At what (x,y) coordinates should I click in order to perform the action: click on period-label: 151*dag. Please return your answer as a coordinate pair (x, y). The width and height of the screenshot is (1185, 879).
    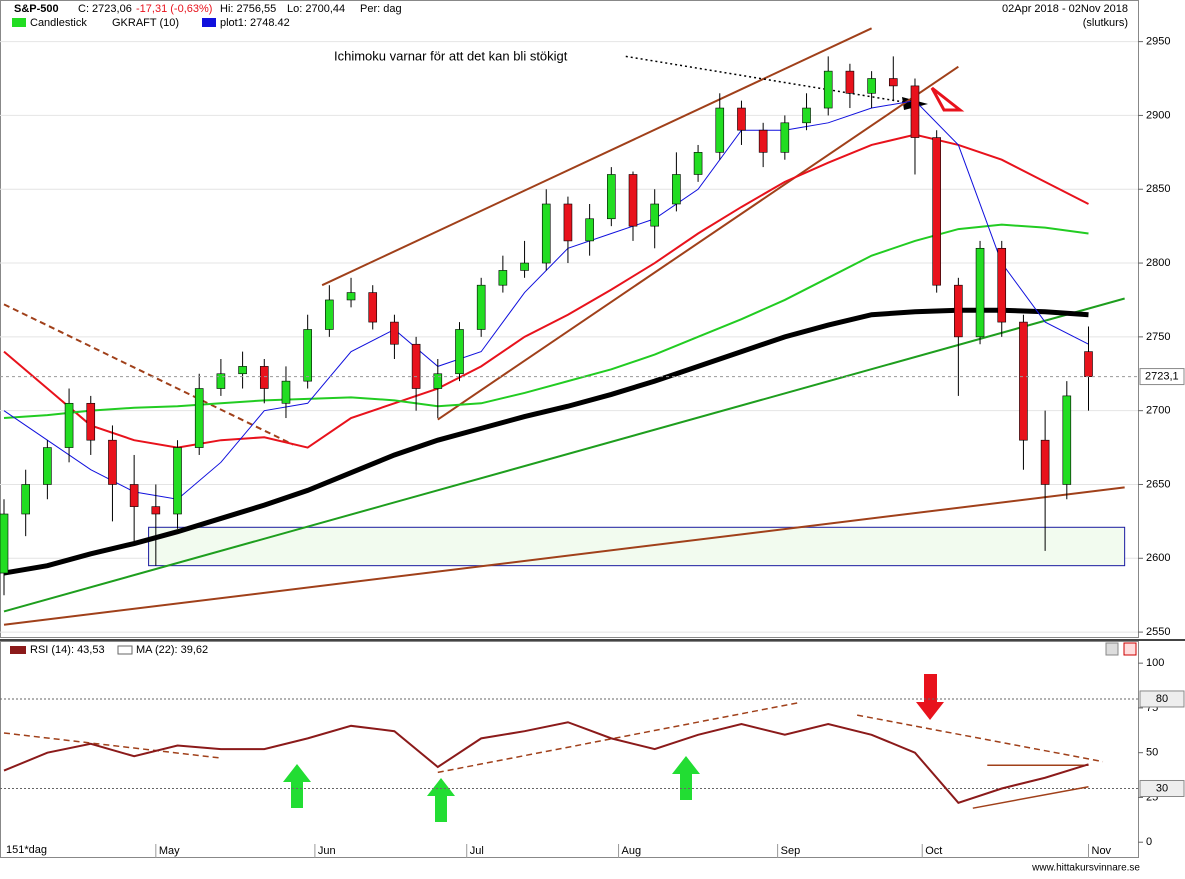
    Looking at the image, I should click on (26, 850).